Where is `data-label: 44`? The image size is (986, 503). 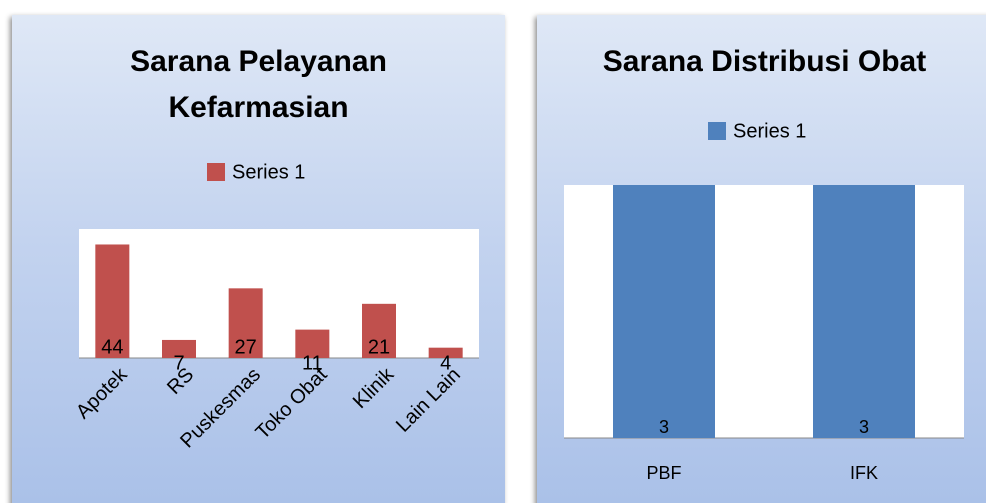 data-label: 44 is located at coordinates (112, 347).